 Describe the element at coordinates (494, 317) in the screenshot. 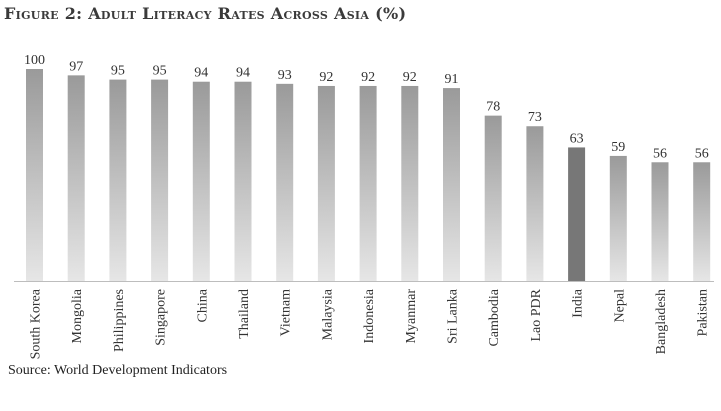

I see `category-label: Cambodia` at that location.